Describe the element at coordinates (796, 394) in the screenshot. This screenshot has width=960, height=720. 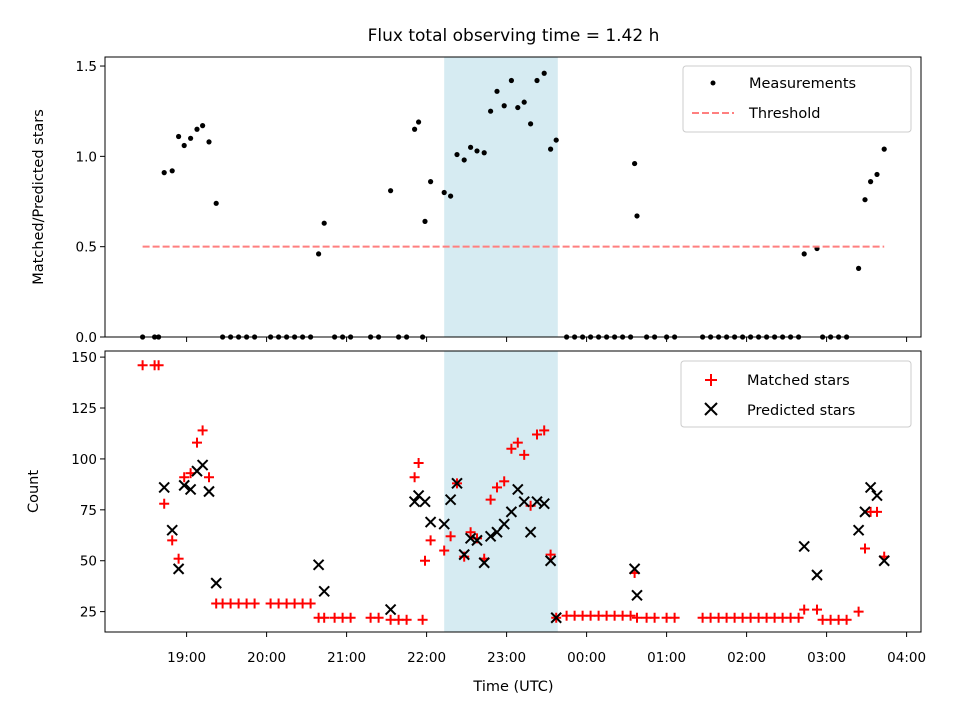
I see `count-legend-box` at that location.